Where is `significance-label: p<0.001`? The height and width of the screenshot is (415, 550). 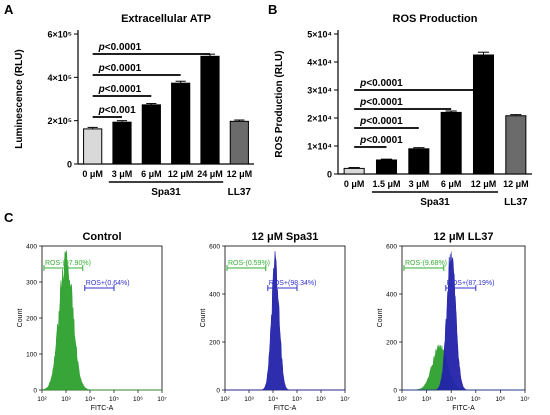
significance-label: p<0.001 is located at coordinates (117, 110).